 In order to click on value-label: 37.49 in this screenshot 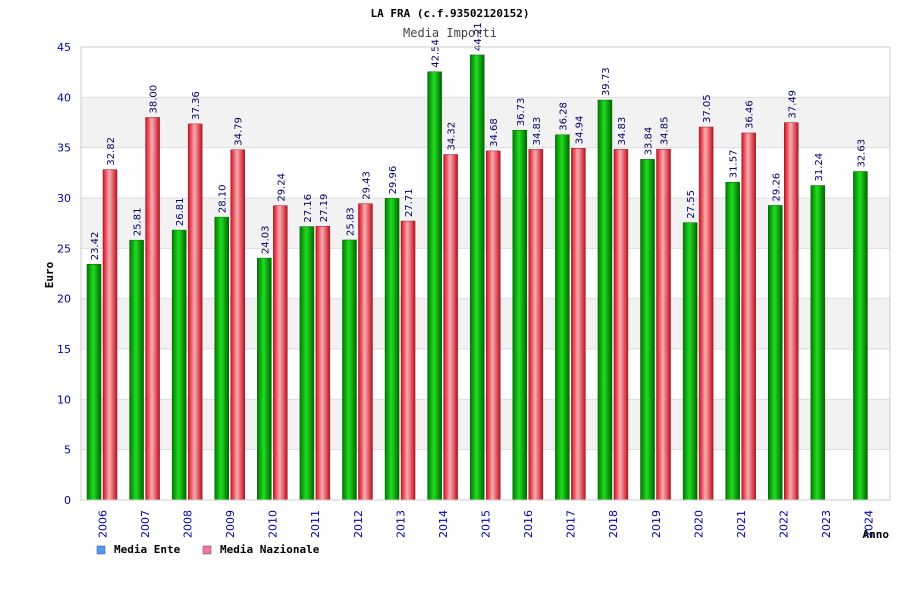, I will do `click(792, 104)`.